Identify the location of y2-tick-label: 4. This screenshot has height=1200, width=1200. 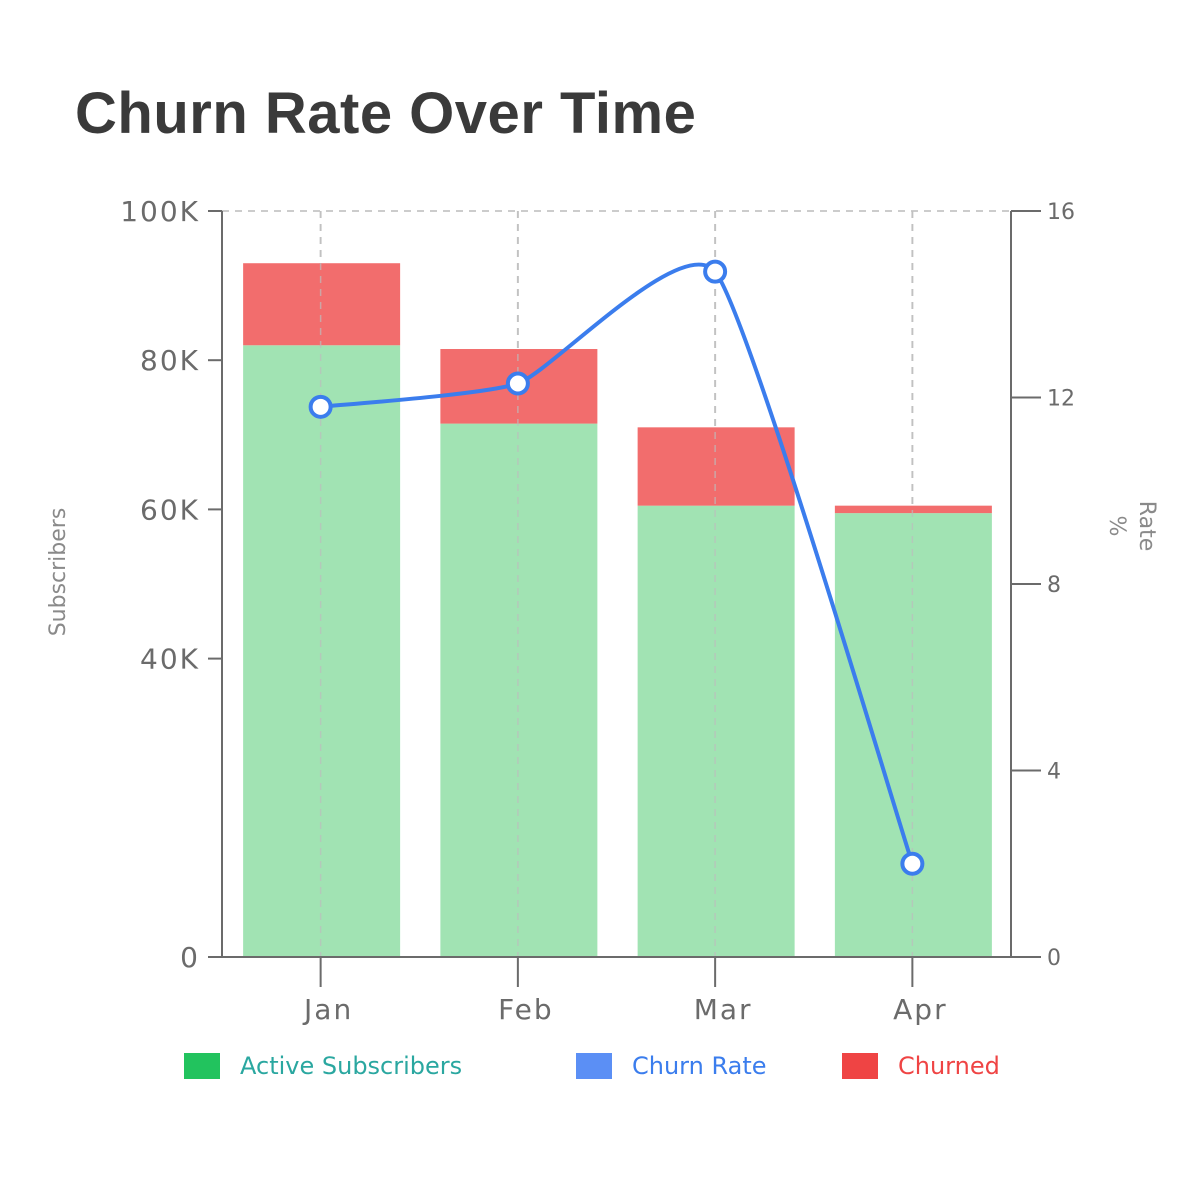
(1054, 772).